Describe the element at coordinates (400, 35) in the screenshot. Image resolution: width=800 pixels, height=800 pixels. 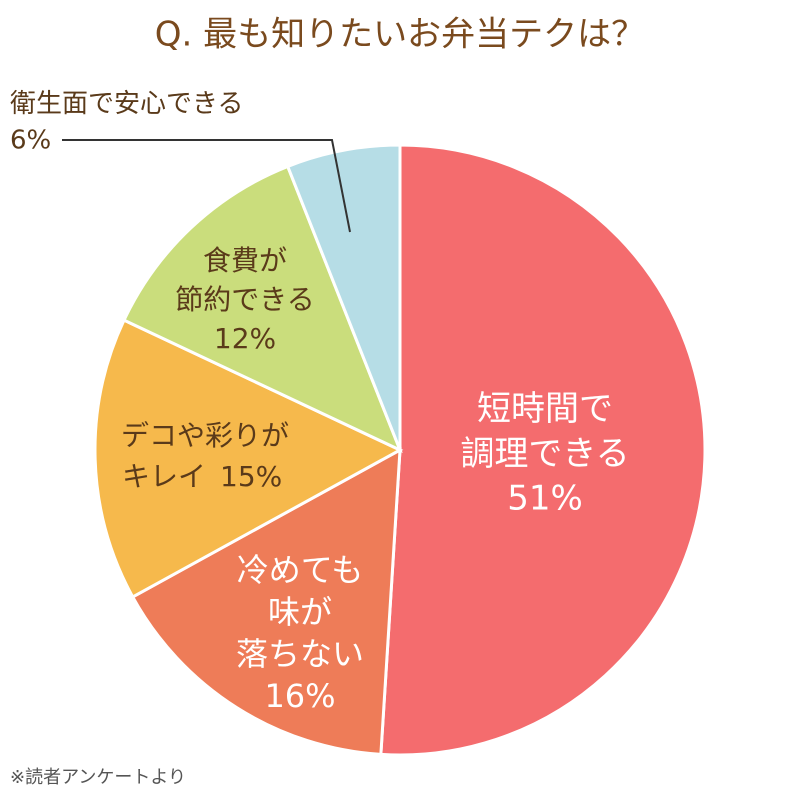
I see `chart-title: Q. 最も知りたいお弁当テクは？` at that location.